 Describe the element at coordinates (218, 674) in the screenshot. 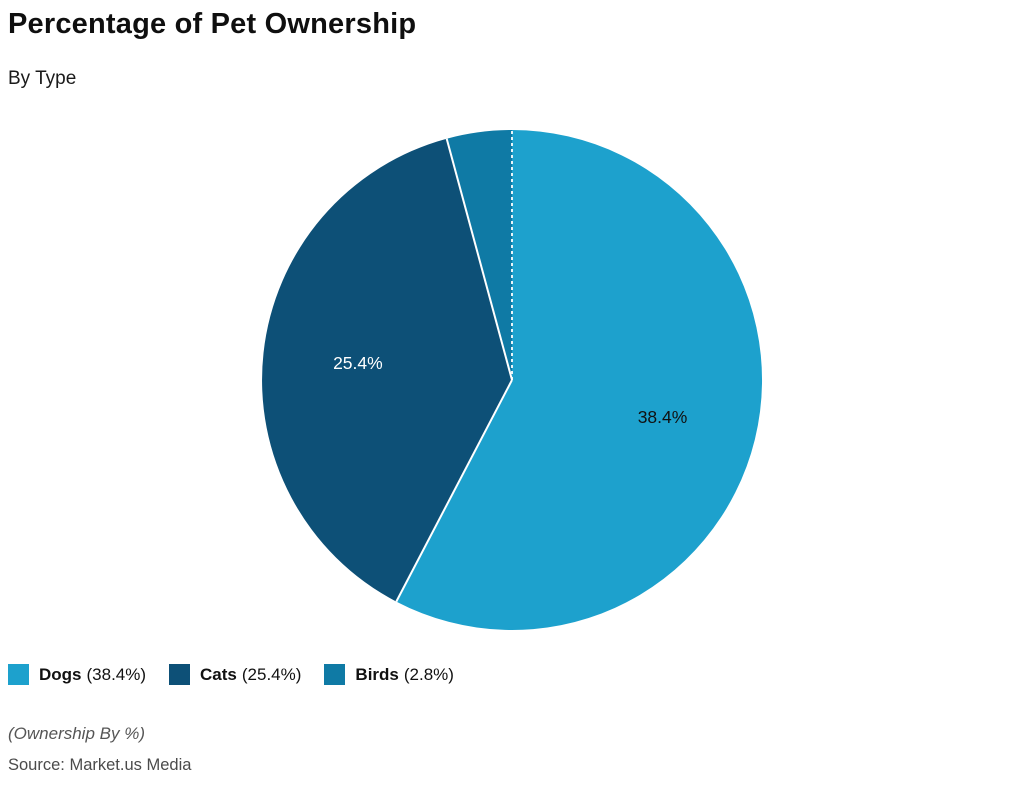

I see `legend-label-cats: Cats` at that location.